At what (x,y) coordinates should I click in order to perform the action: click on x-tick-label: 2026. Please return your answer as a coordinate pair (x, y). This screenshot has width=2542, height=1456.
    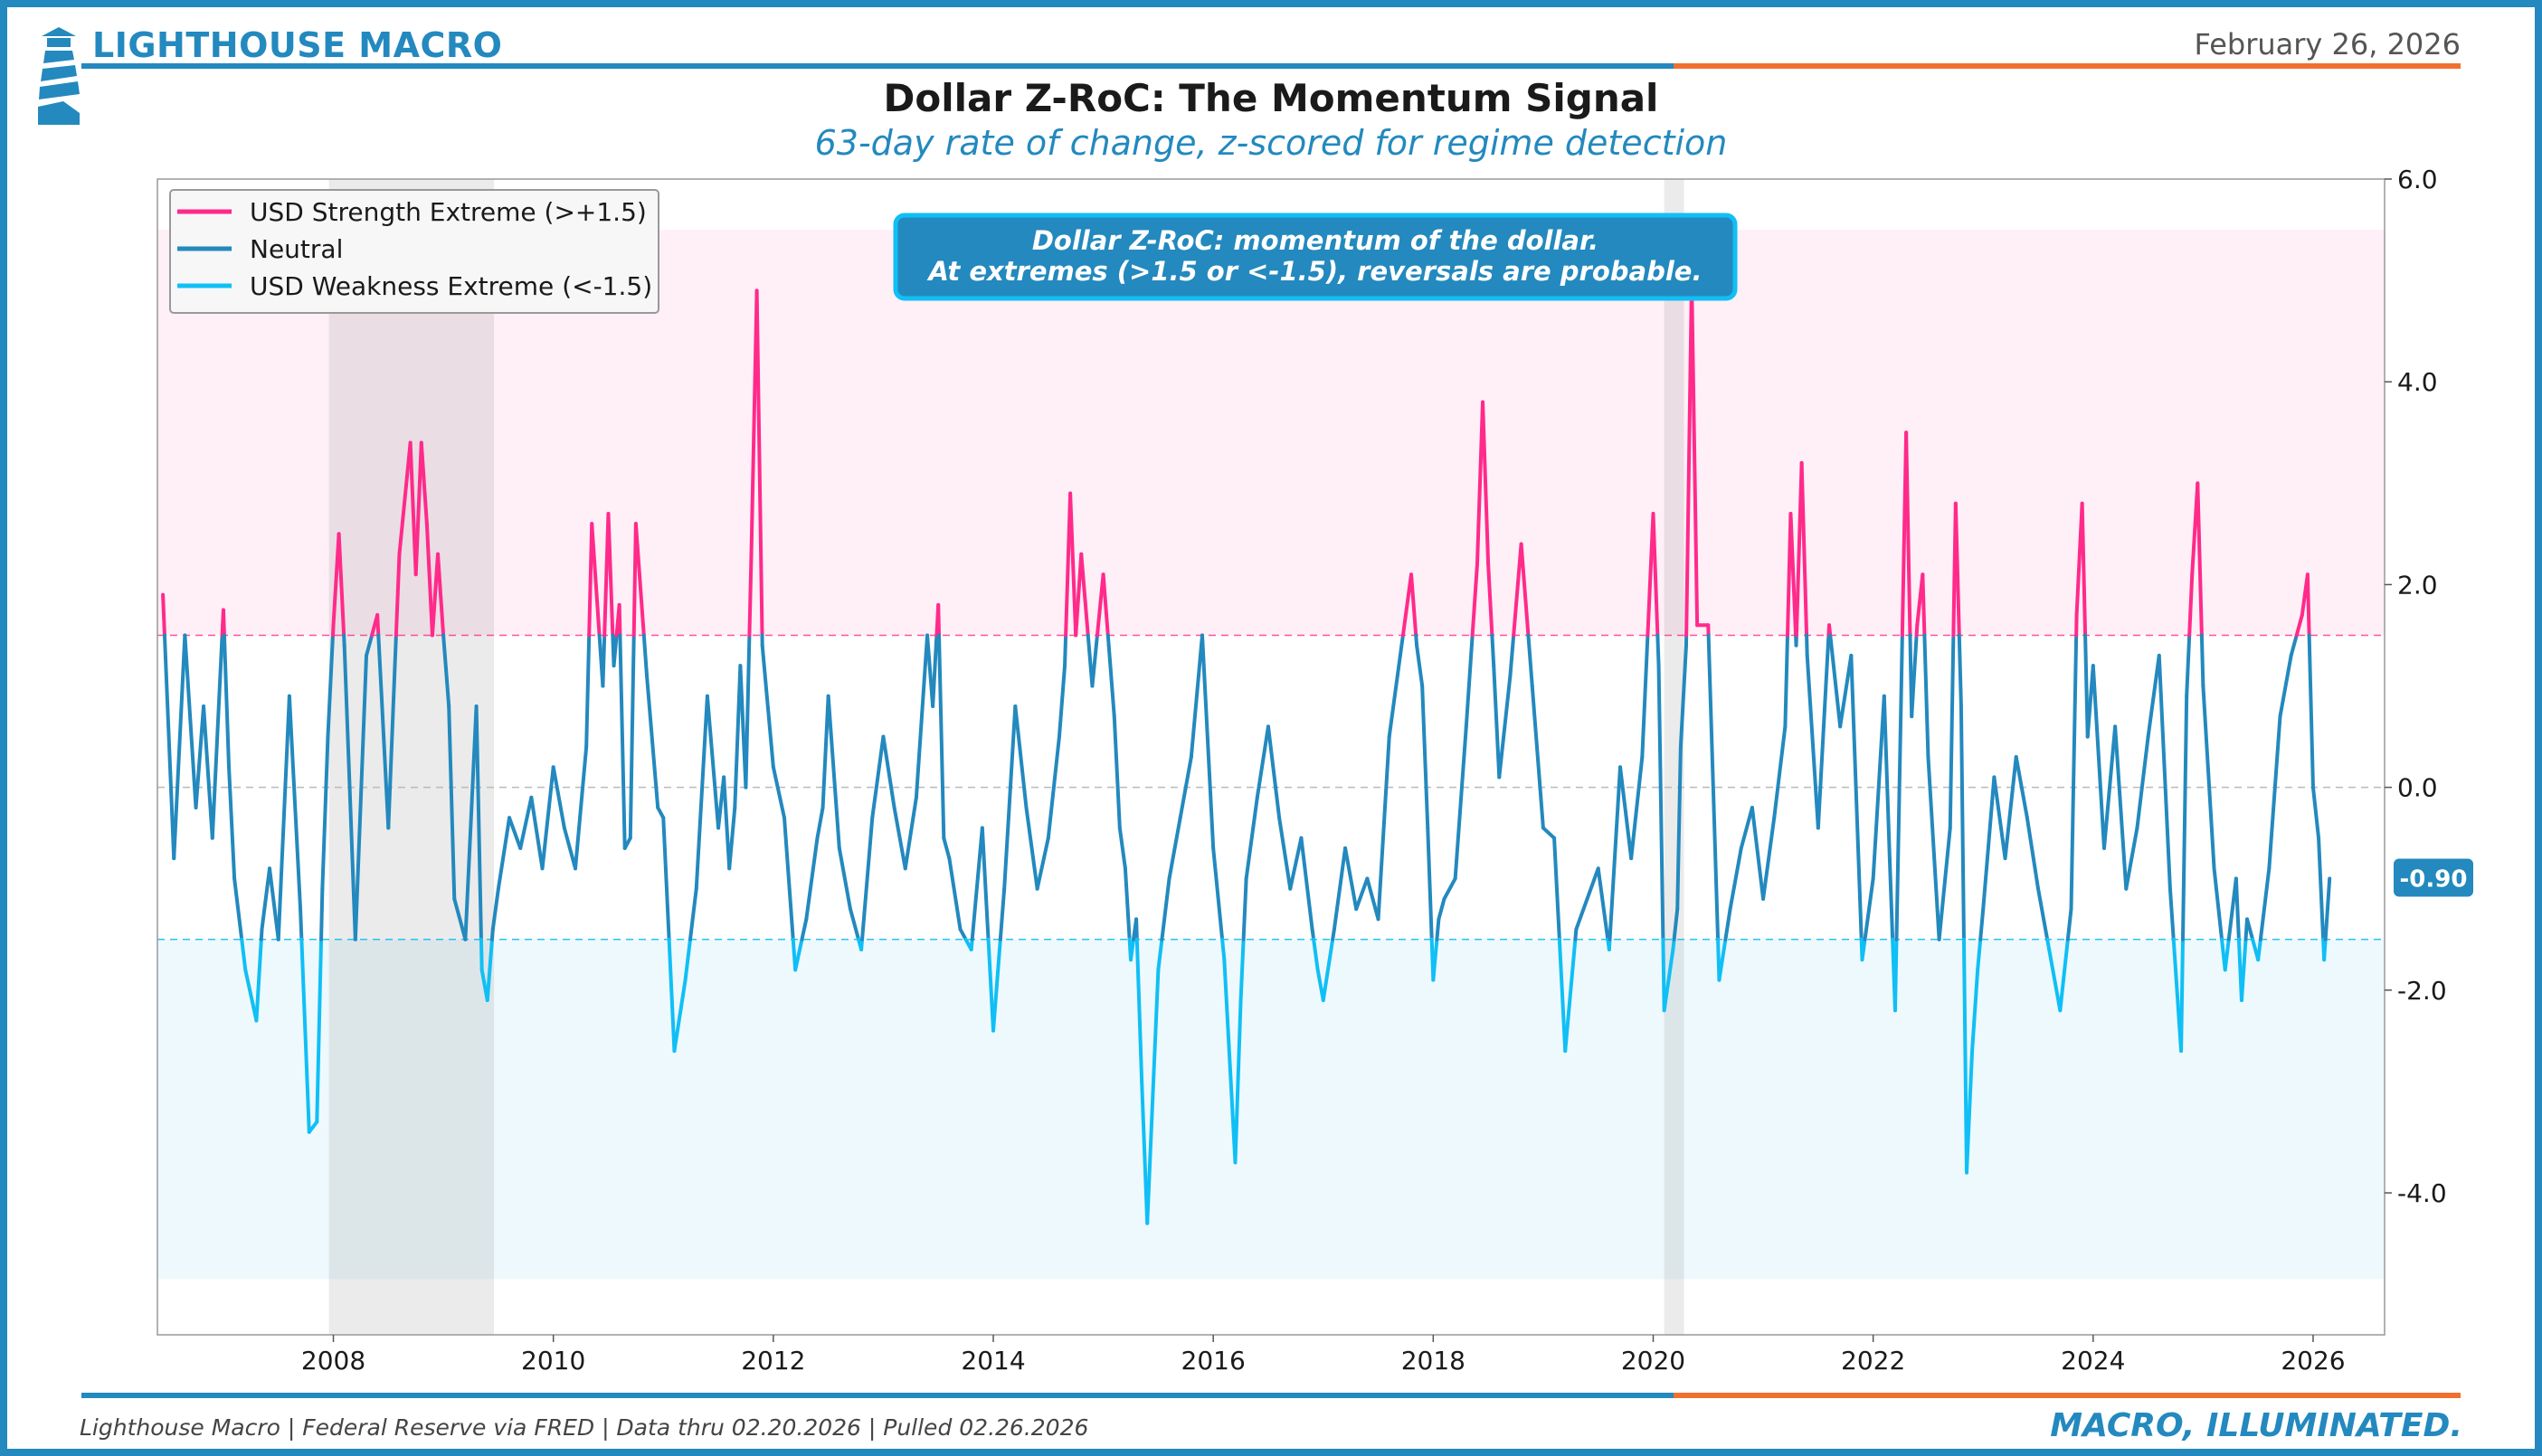
    Looking at the image, I should click on (2313, 1361).